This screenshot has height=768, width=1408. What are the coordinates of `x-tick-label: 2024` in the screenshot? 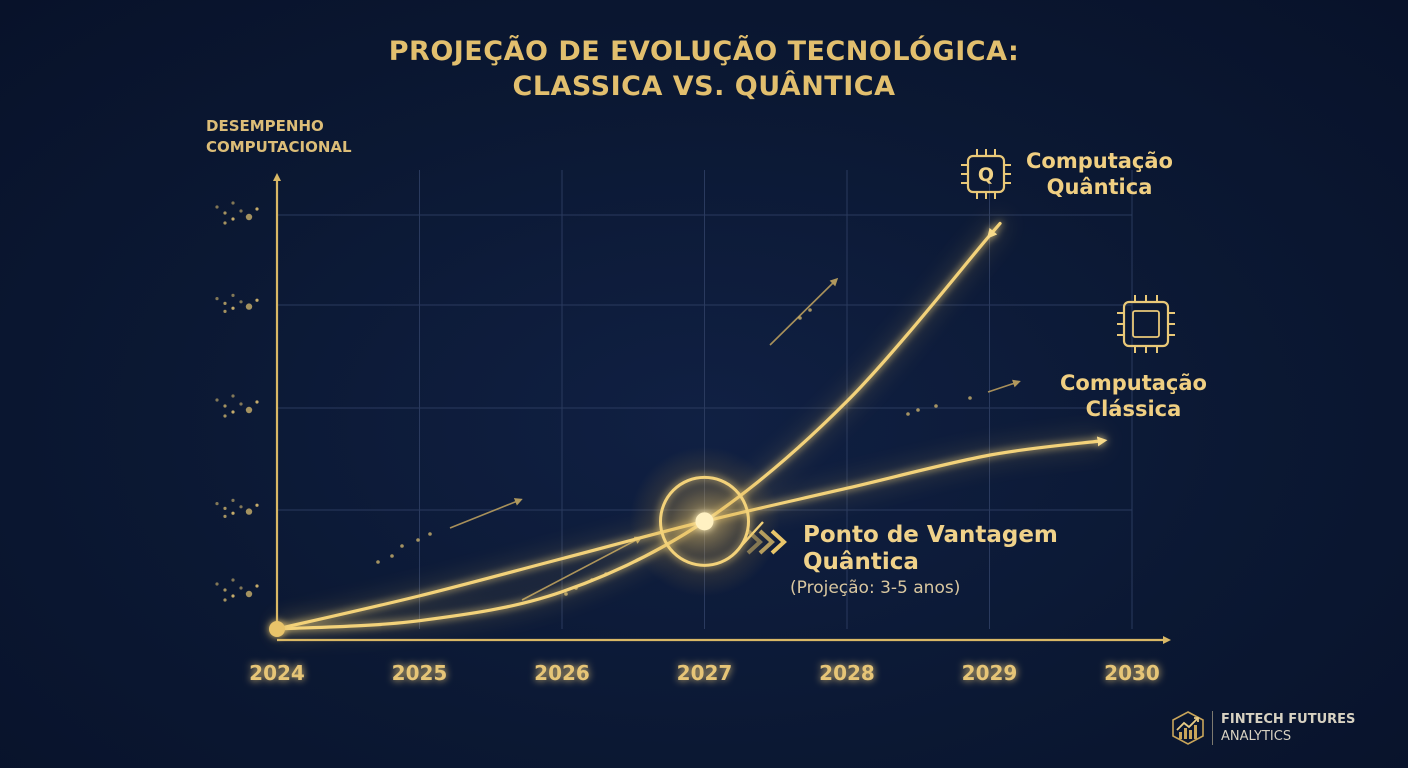 It's located at (277, 673).